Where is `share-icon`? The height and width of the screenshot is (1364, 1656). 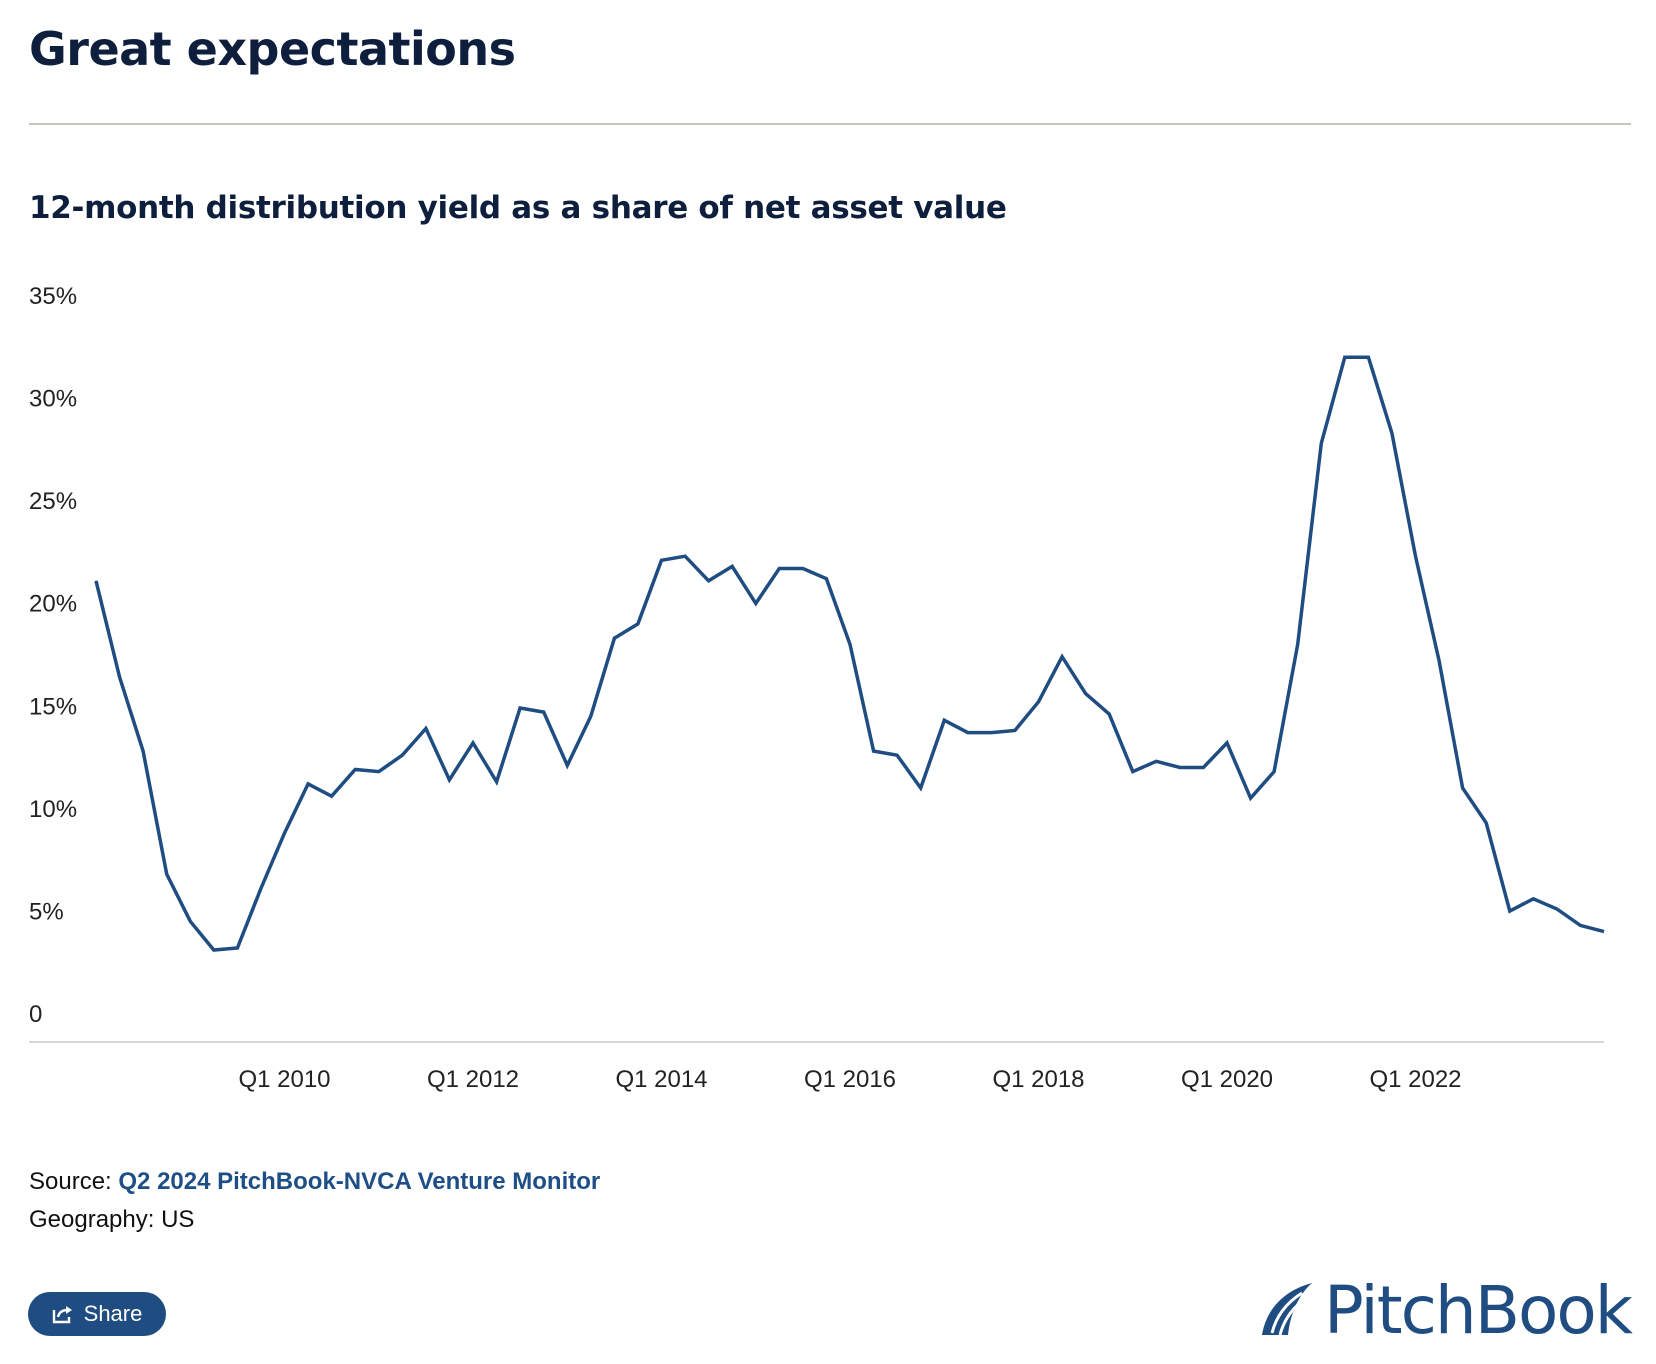
share-icon is located at coordinates (63, 1314).